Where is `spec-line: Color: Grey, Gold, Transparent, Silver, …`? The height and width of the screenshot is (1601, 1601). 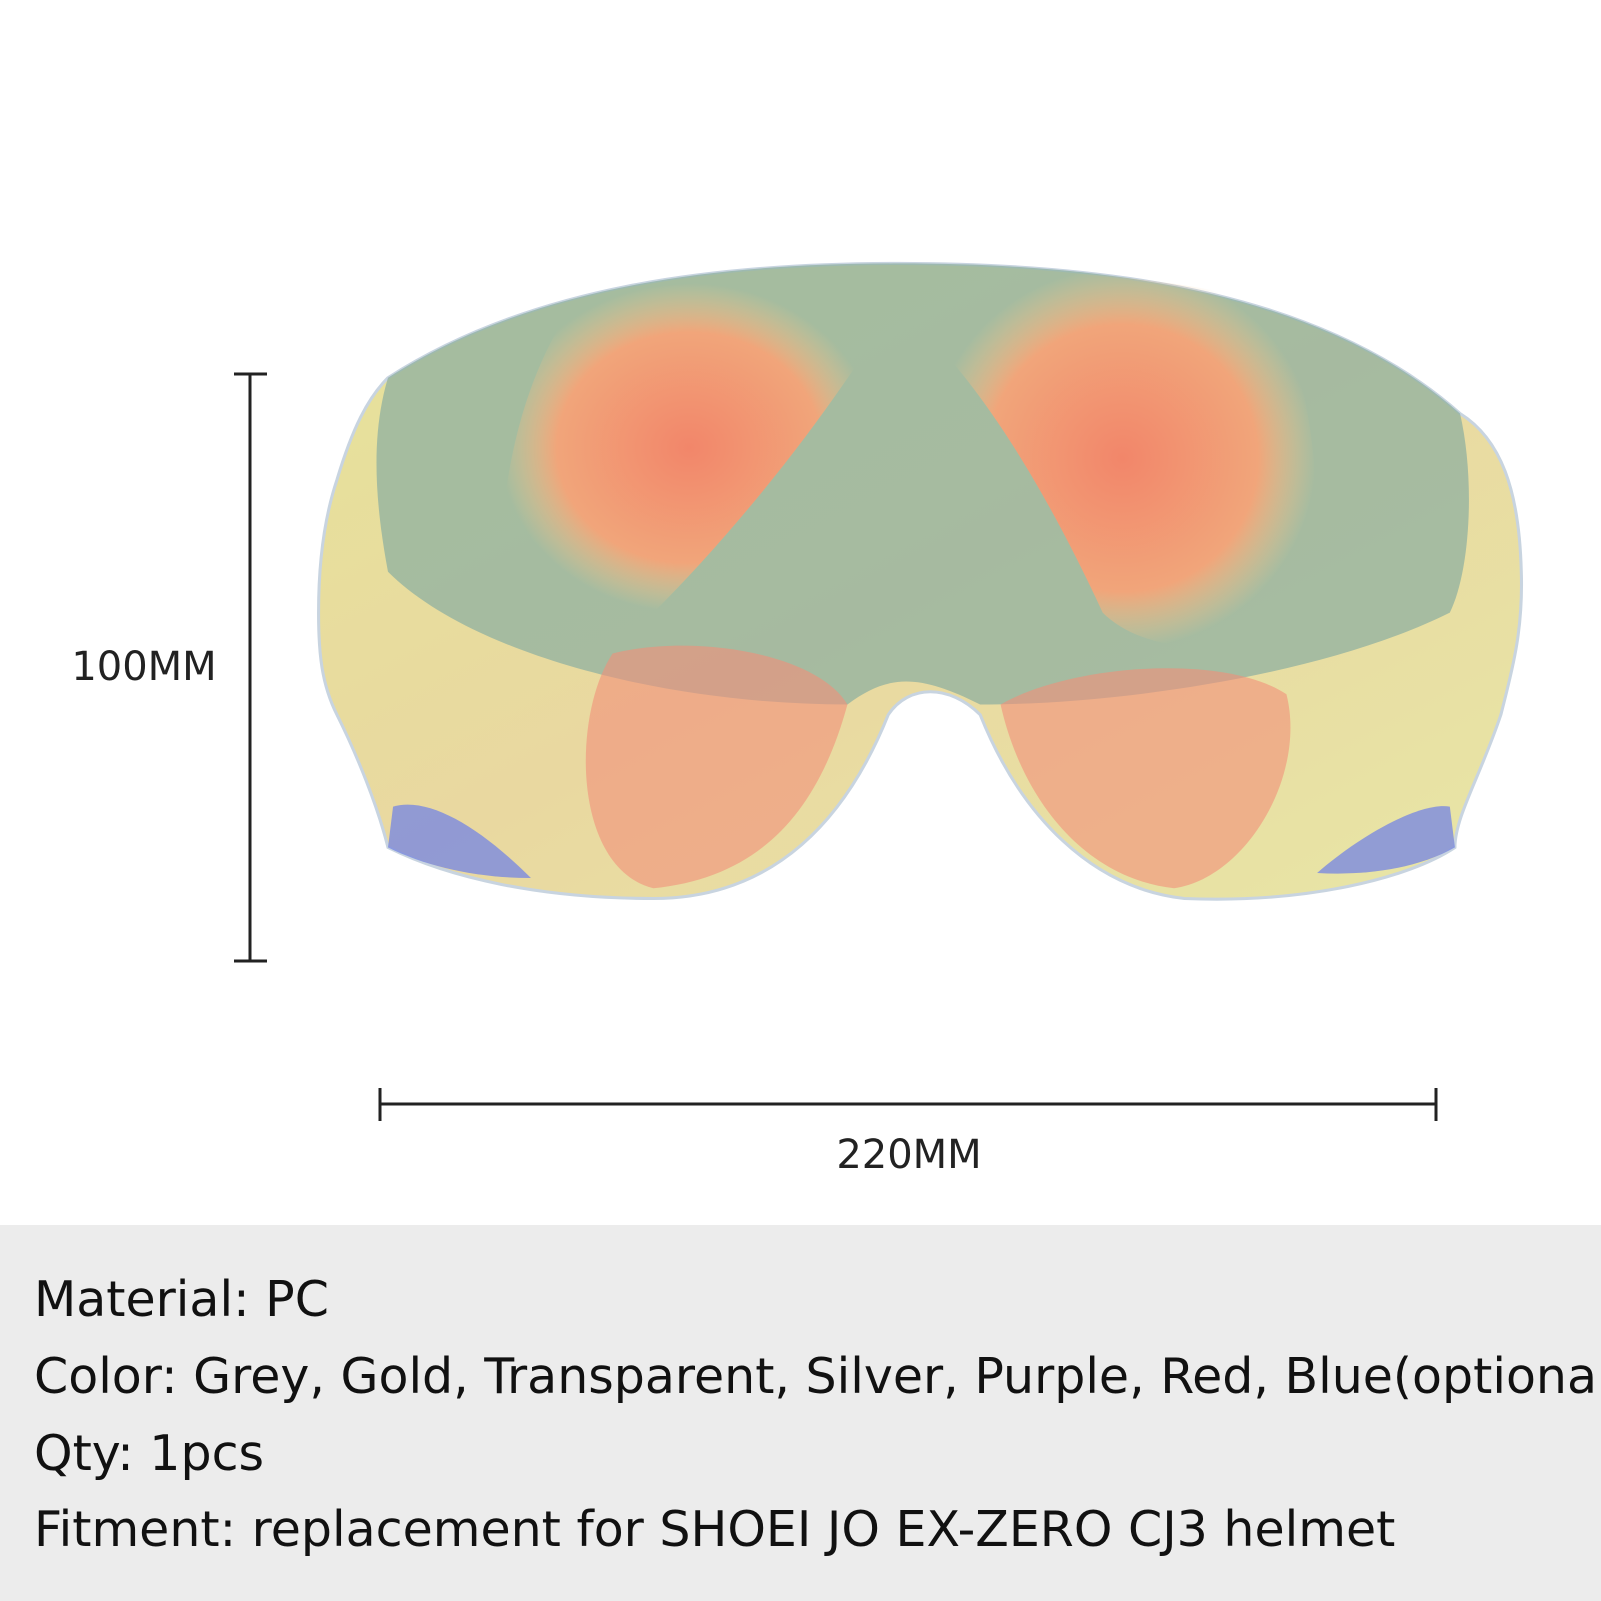
spec-line: Color: Grey, Gold, Transparent, Silver, … is located at coordinates (817, 1376).